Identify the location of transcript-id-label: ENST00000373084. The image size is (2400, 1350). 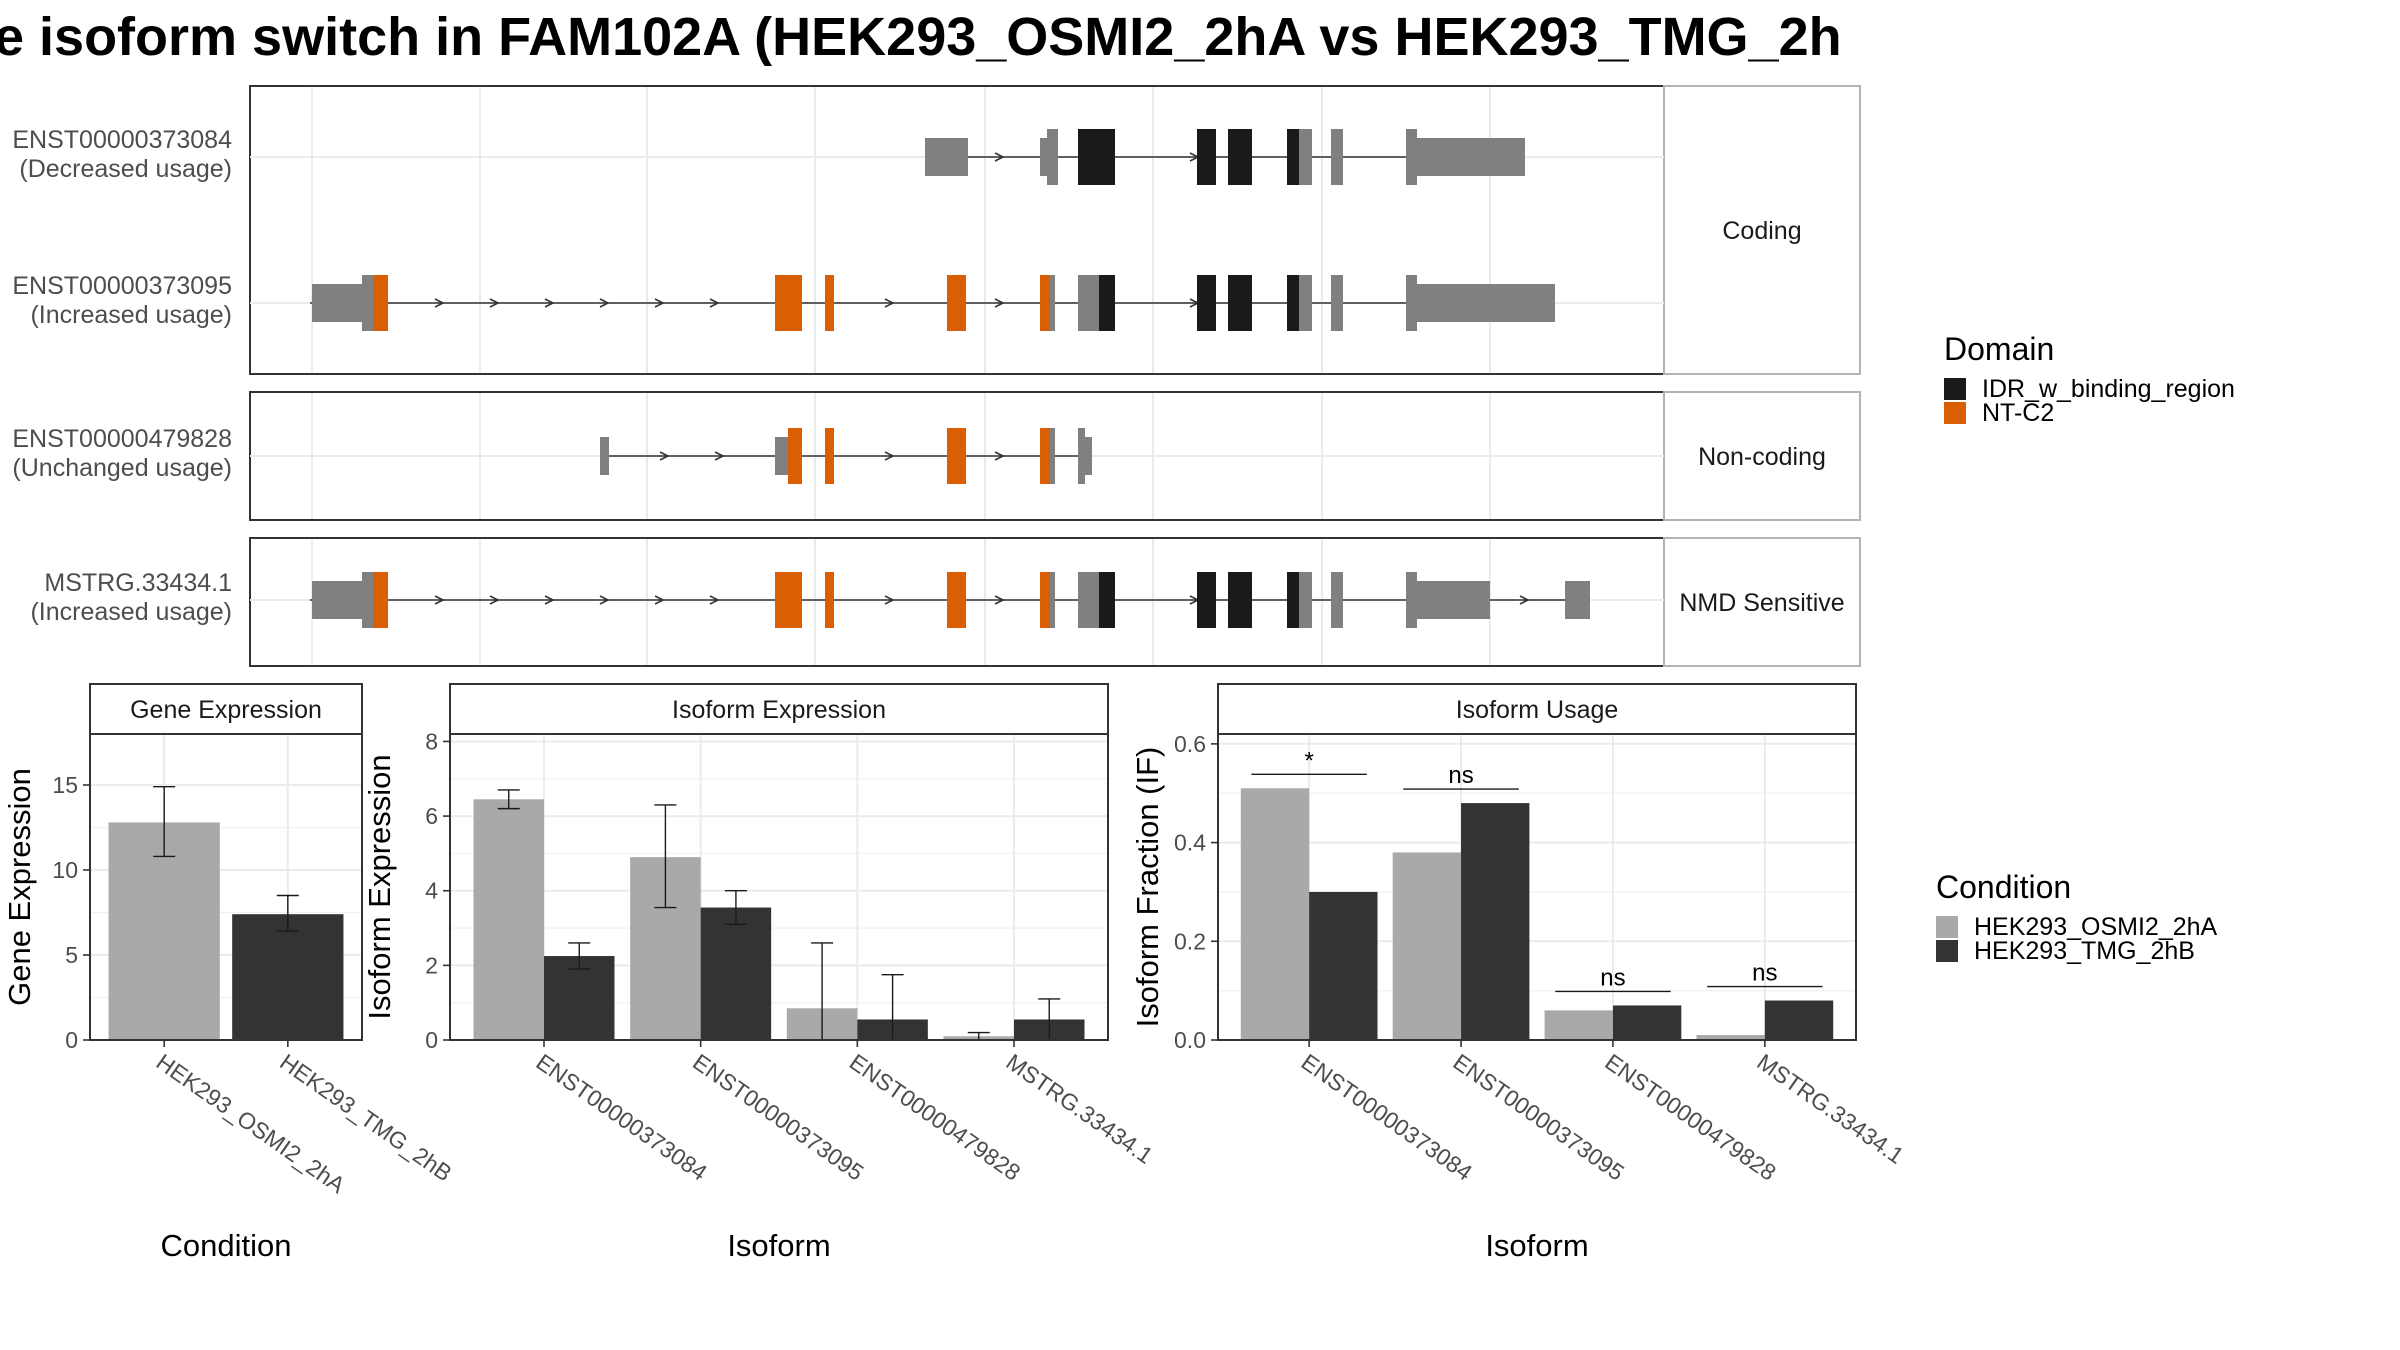
(122, 140).